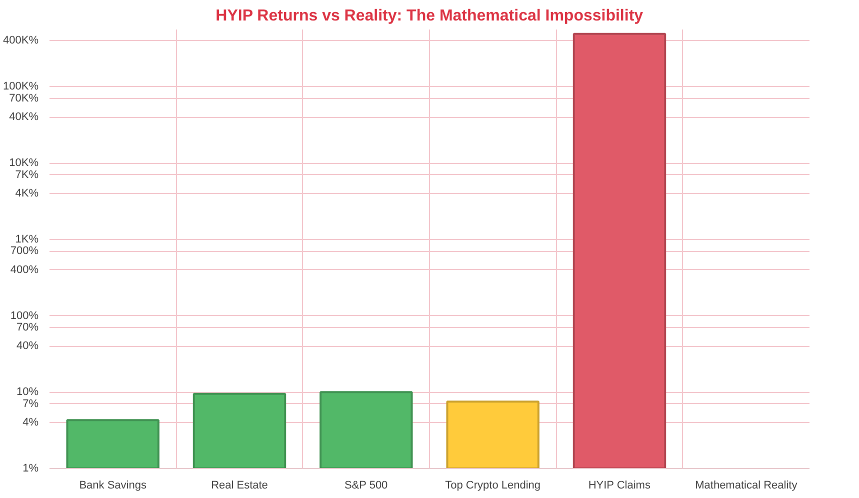 This screenshot has height=498, width=859. Describe the element at coordinates (30, 468) in the screenshot. I see `y-tick-label: 1%` at that location.